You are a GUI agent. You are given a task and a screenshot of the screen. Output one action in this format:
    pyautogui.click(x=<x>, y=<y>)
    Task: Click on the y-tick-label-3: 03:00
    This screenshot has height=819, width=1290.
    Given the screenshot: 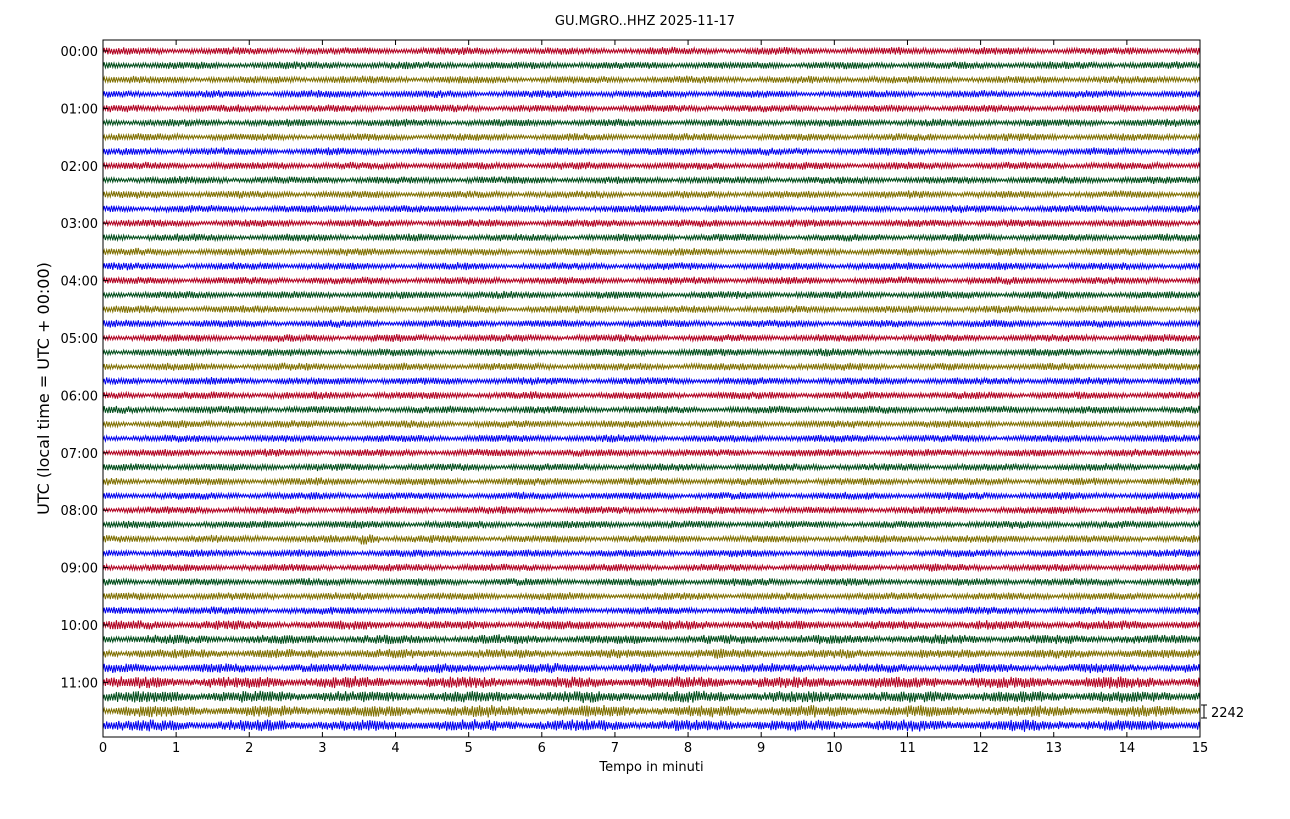 What is the action you would take?
    pyautogui.click(x=79, y=224)
    